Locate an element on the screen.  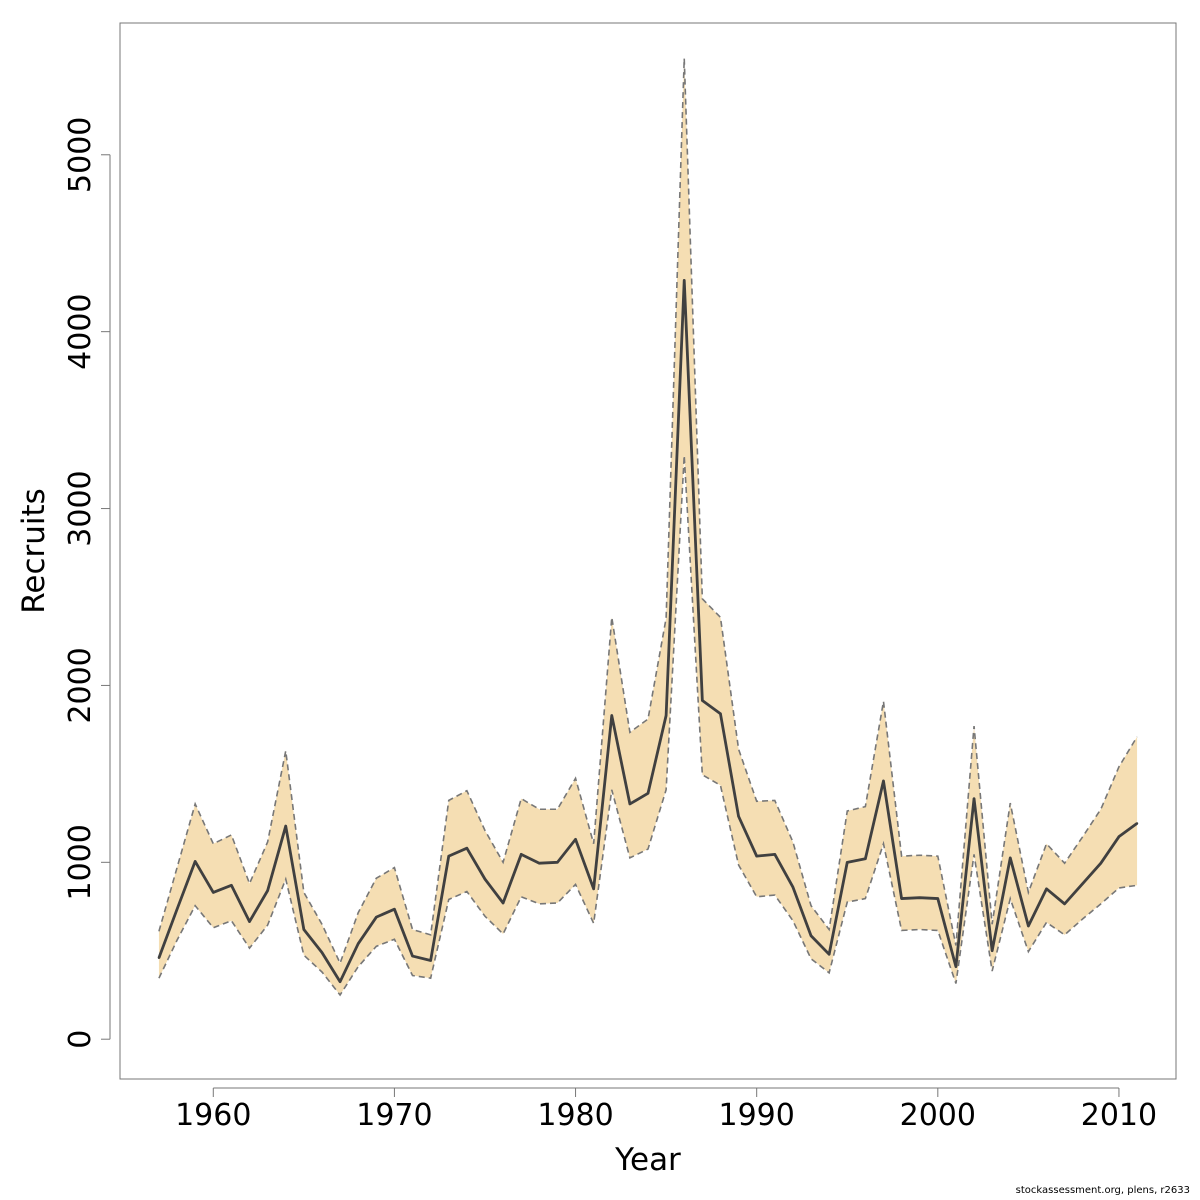
y-tick-label: 2000 is located at coordinates (80, 685).